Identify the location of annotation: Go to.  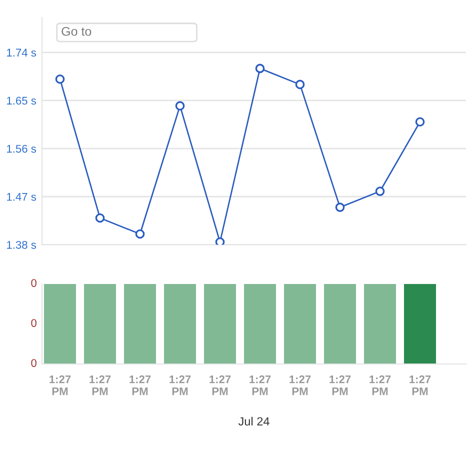
(77, 31).